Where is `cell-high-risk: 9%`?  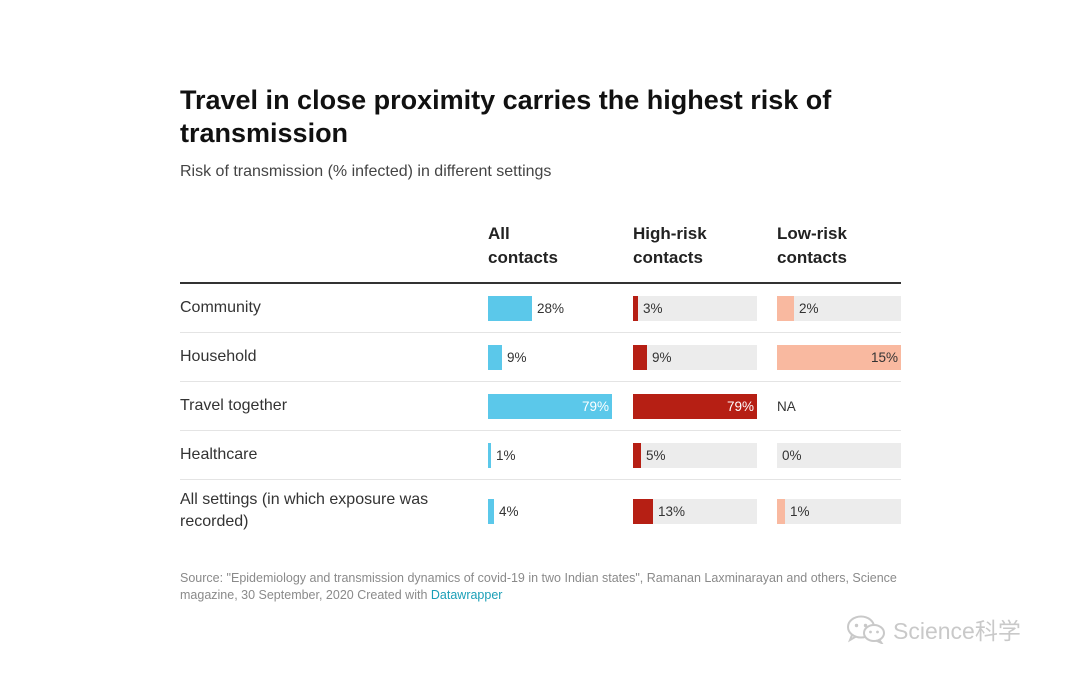
cell-high-risk: 9% is located at coordinates (695, 357).